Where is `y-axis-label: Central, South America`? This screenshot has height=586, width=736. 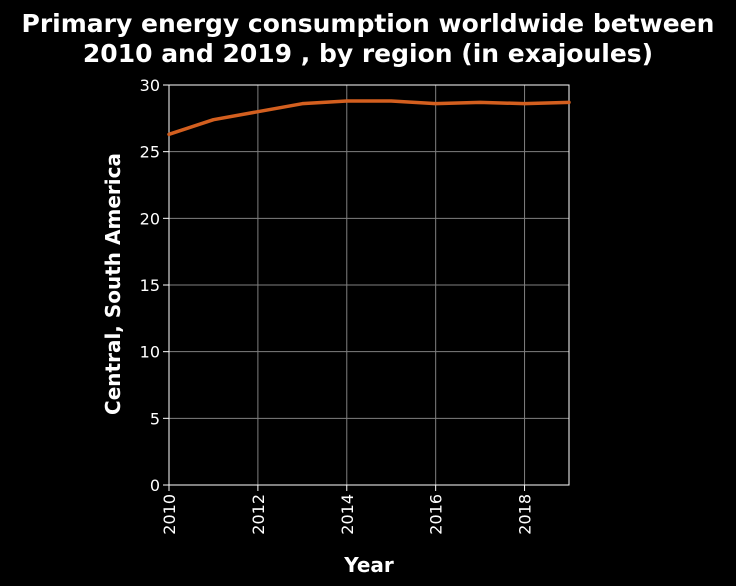
y-axis-label: Central, South America is located at coordinates (113, 284).